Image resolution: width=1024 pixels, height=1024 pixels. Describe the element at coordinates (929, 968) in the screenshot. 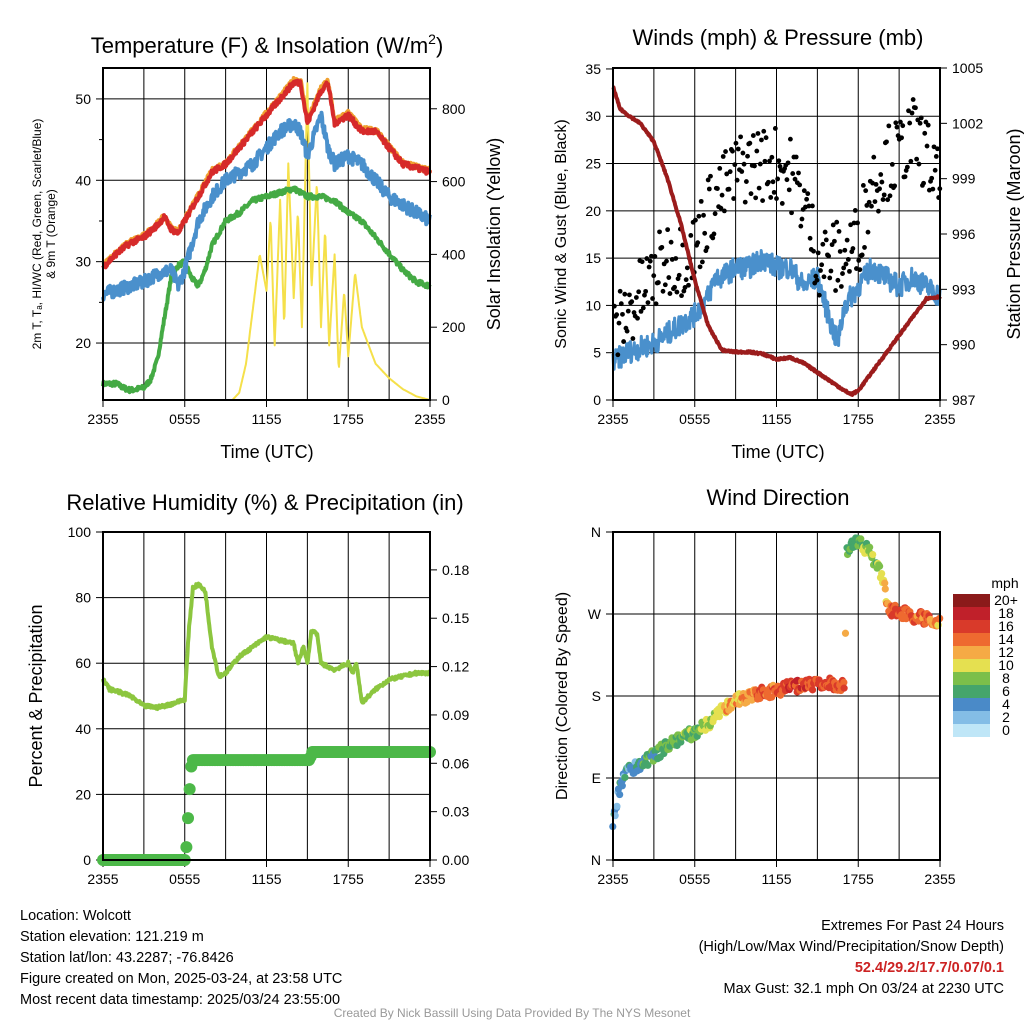

I see `extremes-values: 52.4/29.2/17.7/0.07/0.1` at that location.